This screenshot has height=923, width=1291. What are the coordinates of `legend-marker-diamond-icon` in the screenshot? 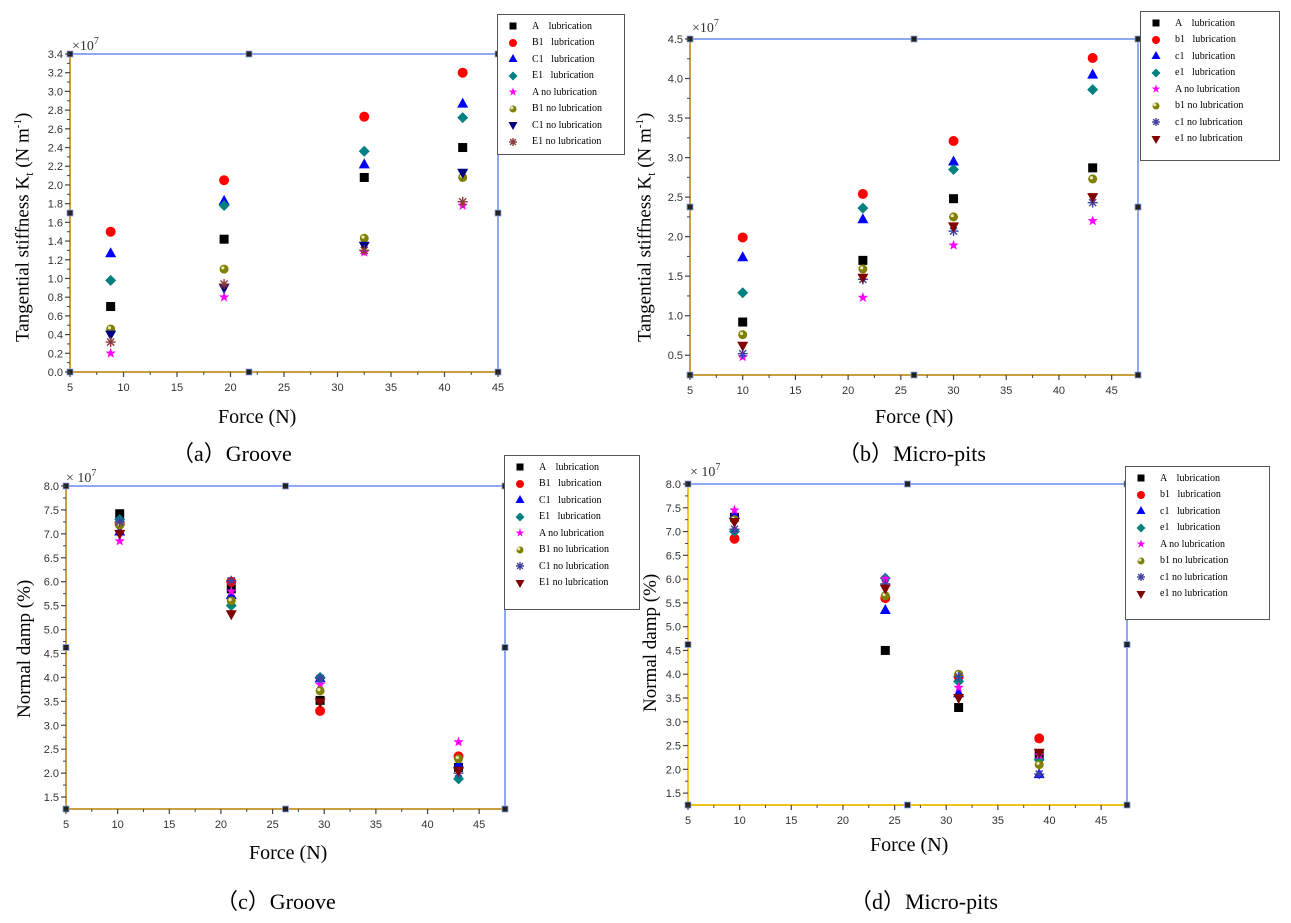 It's located at (513, 76).